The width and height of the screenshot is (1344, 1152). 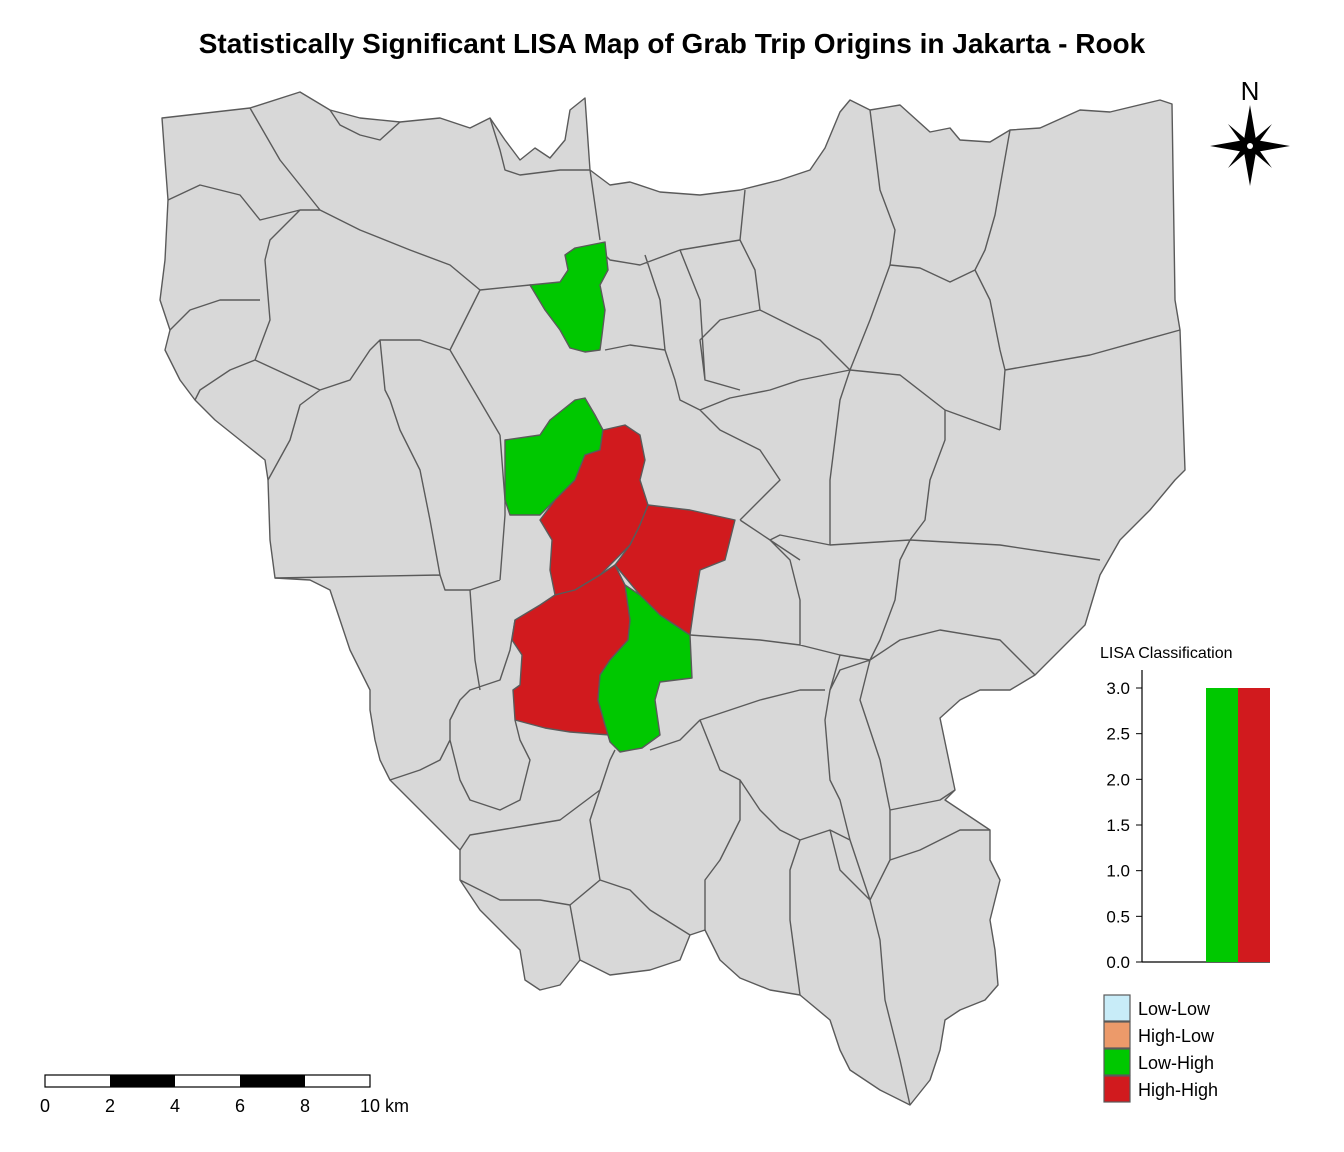 What do you see at coordinates (1118, 825) in the screenshot?
I see `histogram-tick-label: 1.5` at bounding box center [1118, 825].